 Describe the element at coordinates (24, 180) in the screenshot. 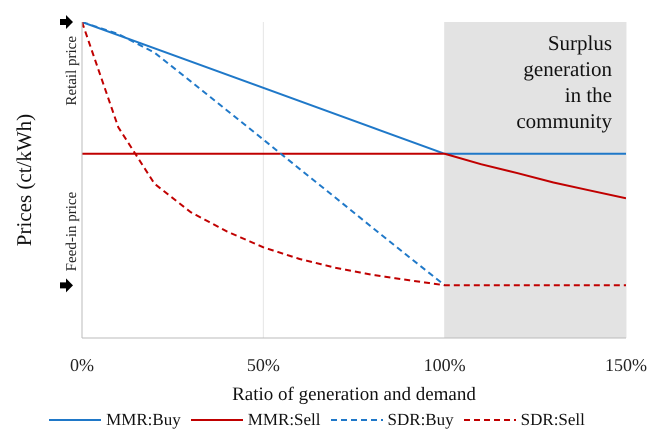

I see `y-axis-title: Prices (ct/kWh)` at that location.